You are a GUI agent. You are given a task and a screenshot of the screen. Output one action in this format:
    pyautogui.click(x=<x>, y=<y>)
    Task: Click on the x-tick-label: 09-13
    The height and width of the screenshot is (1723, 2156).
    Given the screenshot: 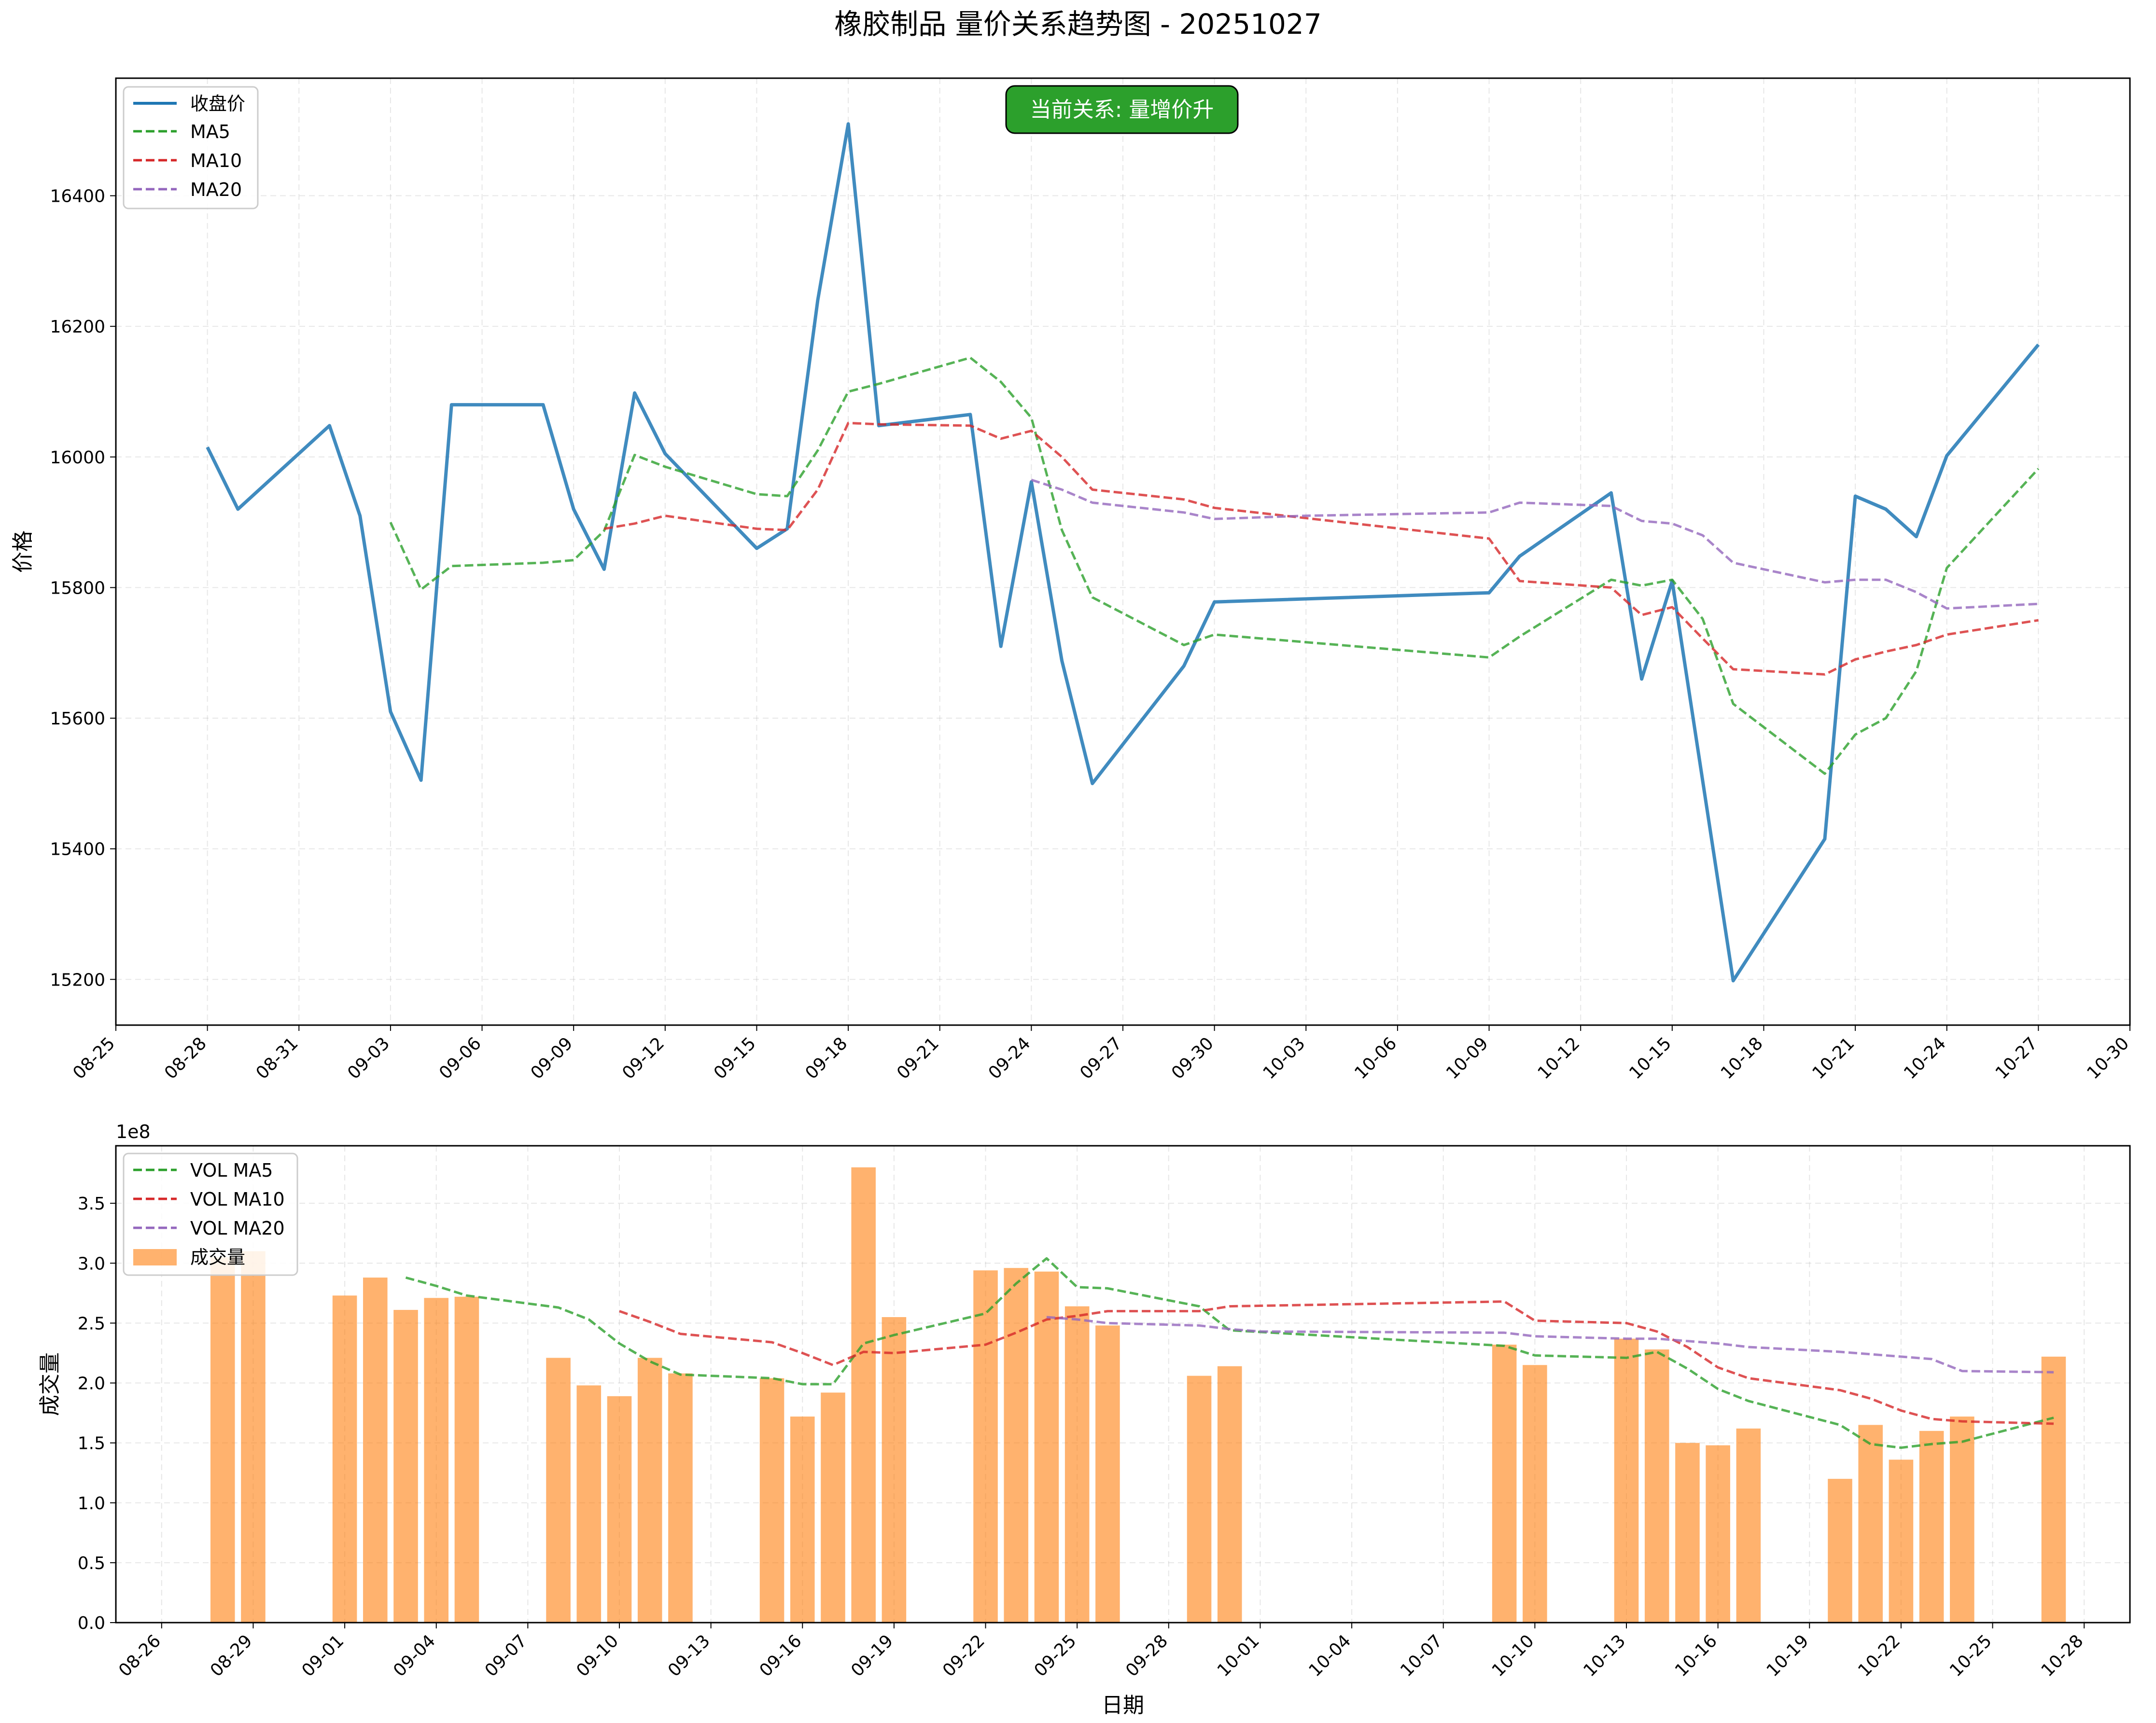 What is the action you would take?
    pyautogui.click(x=689, y=1656)
    